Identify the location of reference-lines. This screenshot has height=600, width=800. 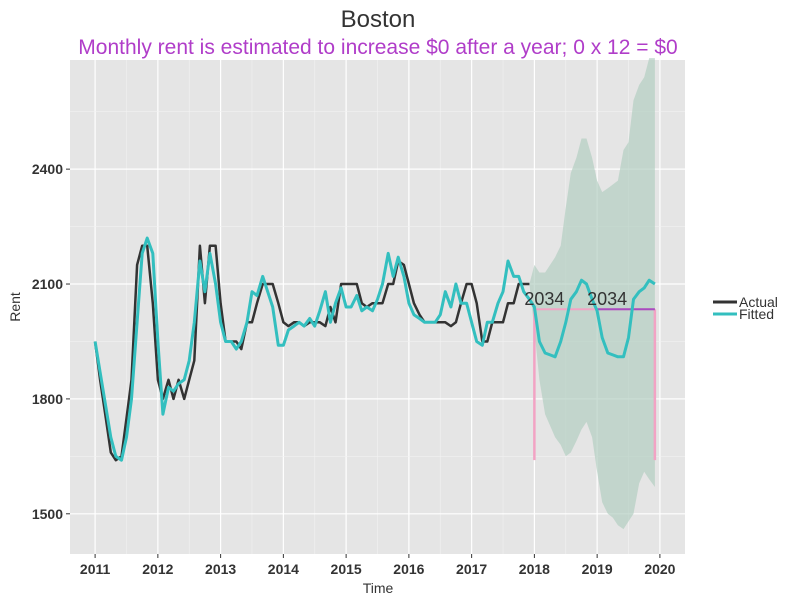
(595, 384).